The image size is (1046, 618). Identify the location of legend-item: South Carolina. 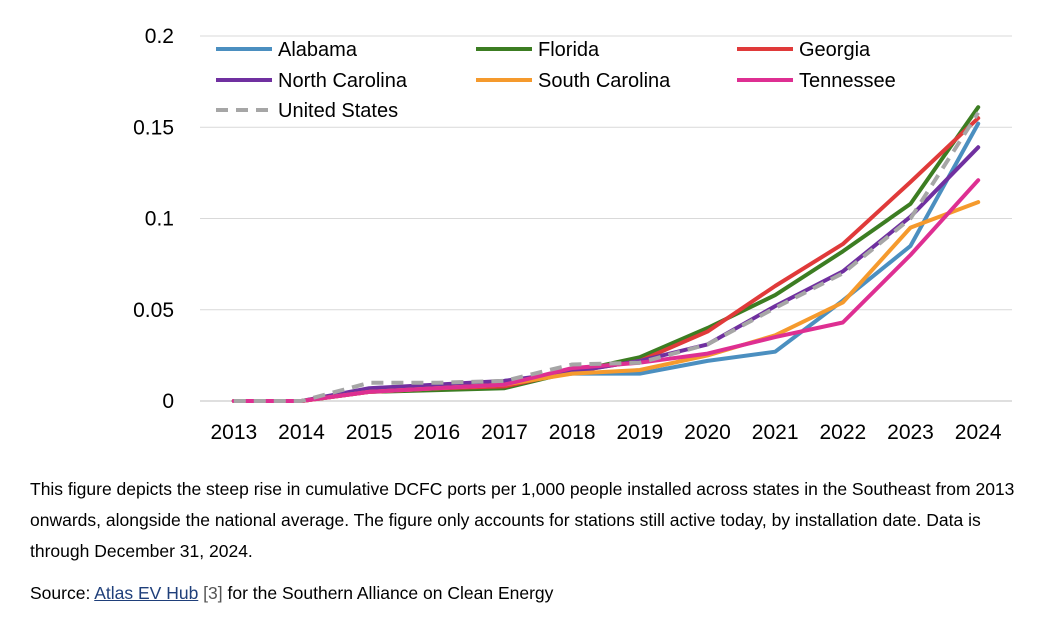
(573, 81).